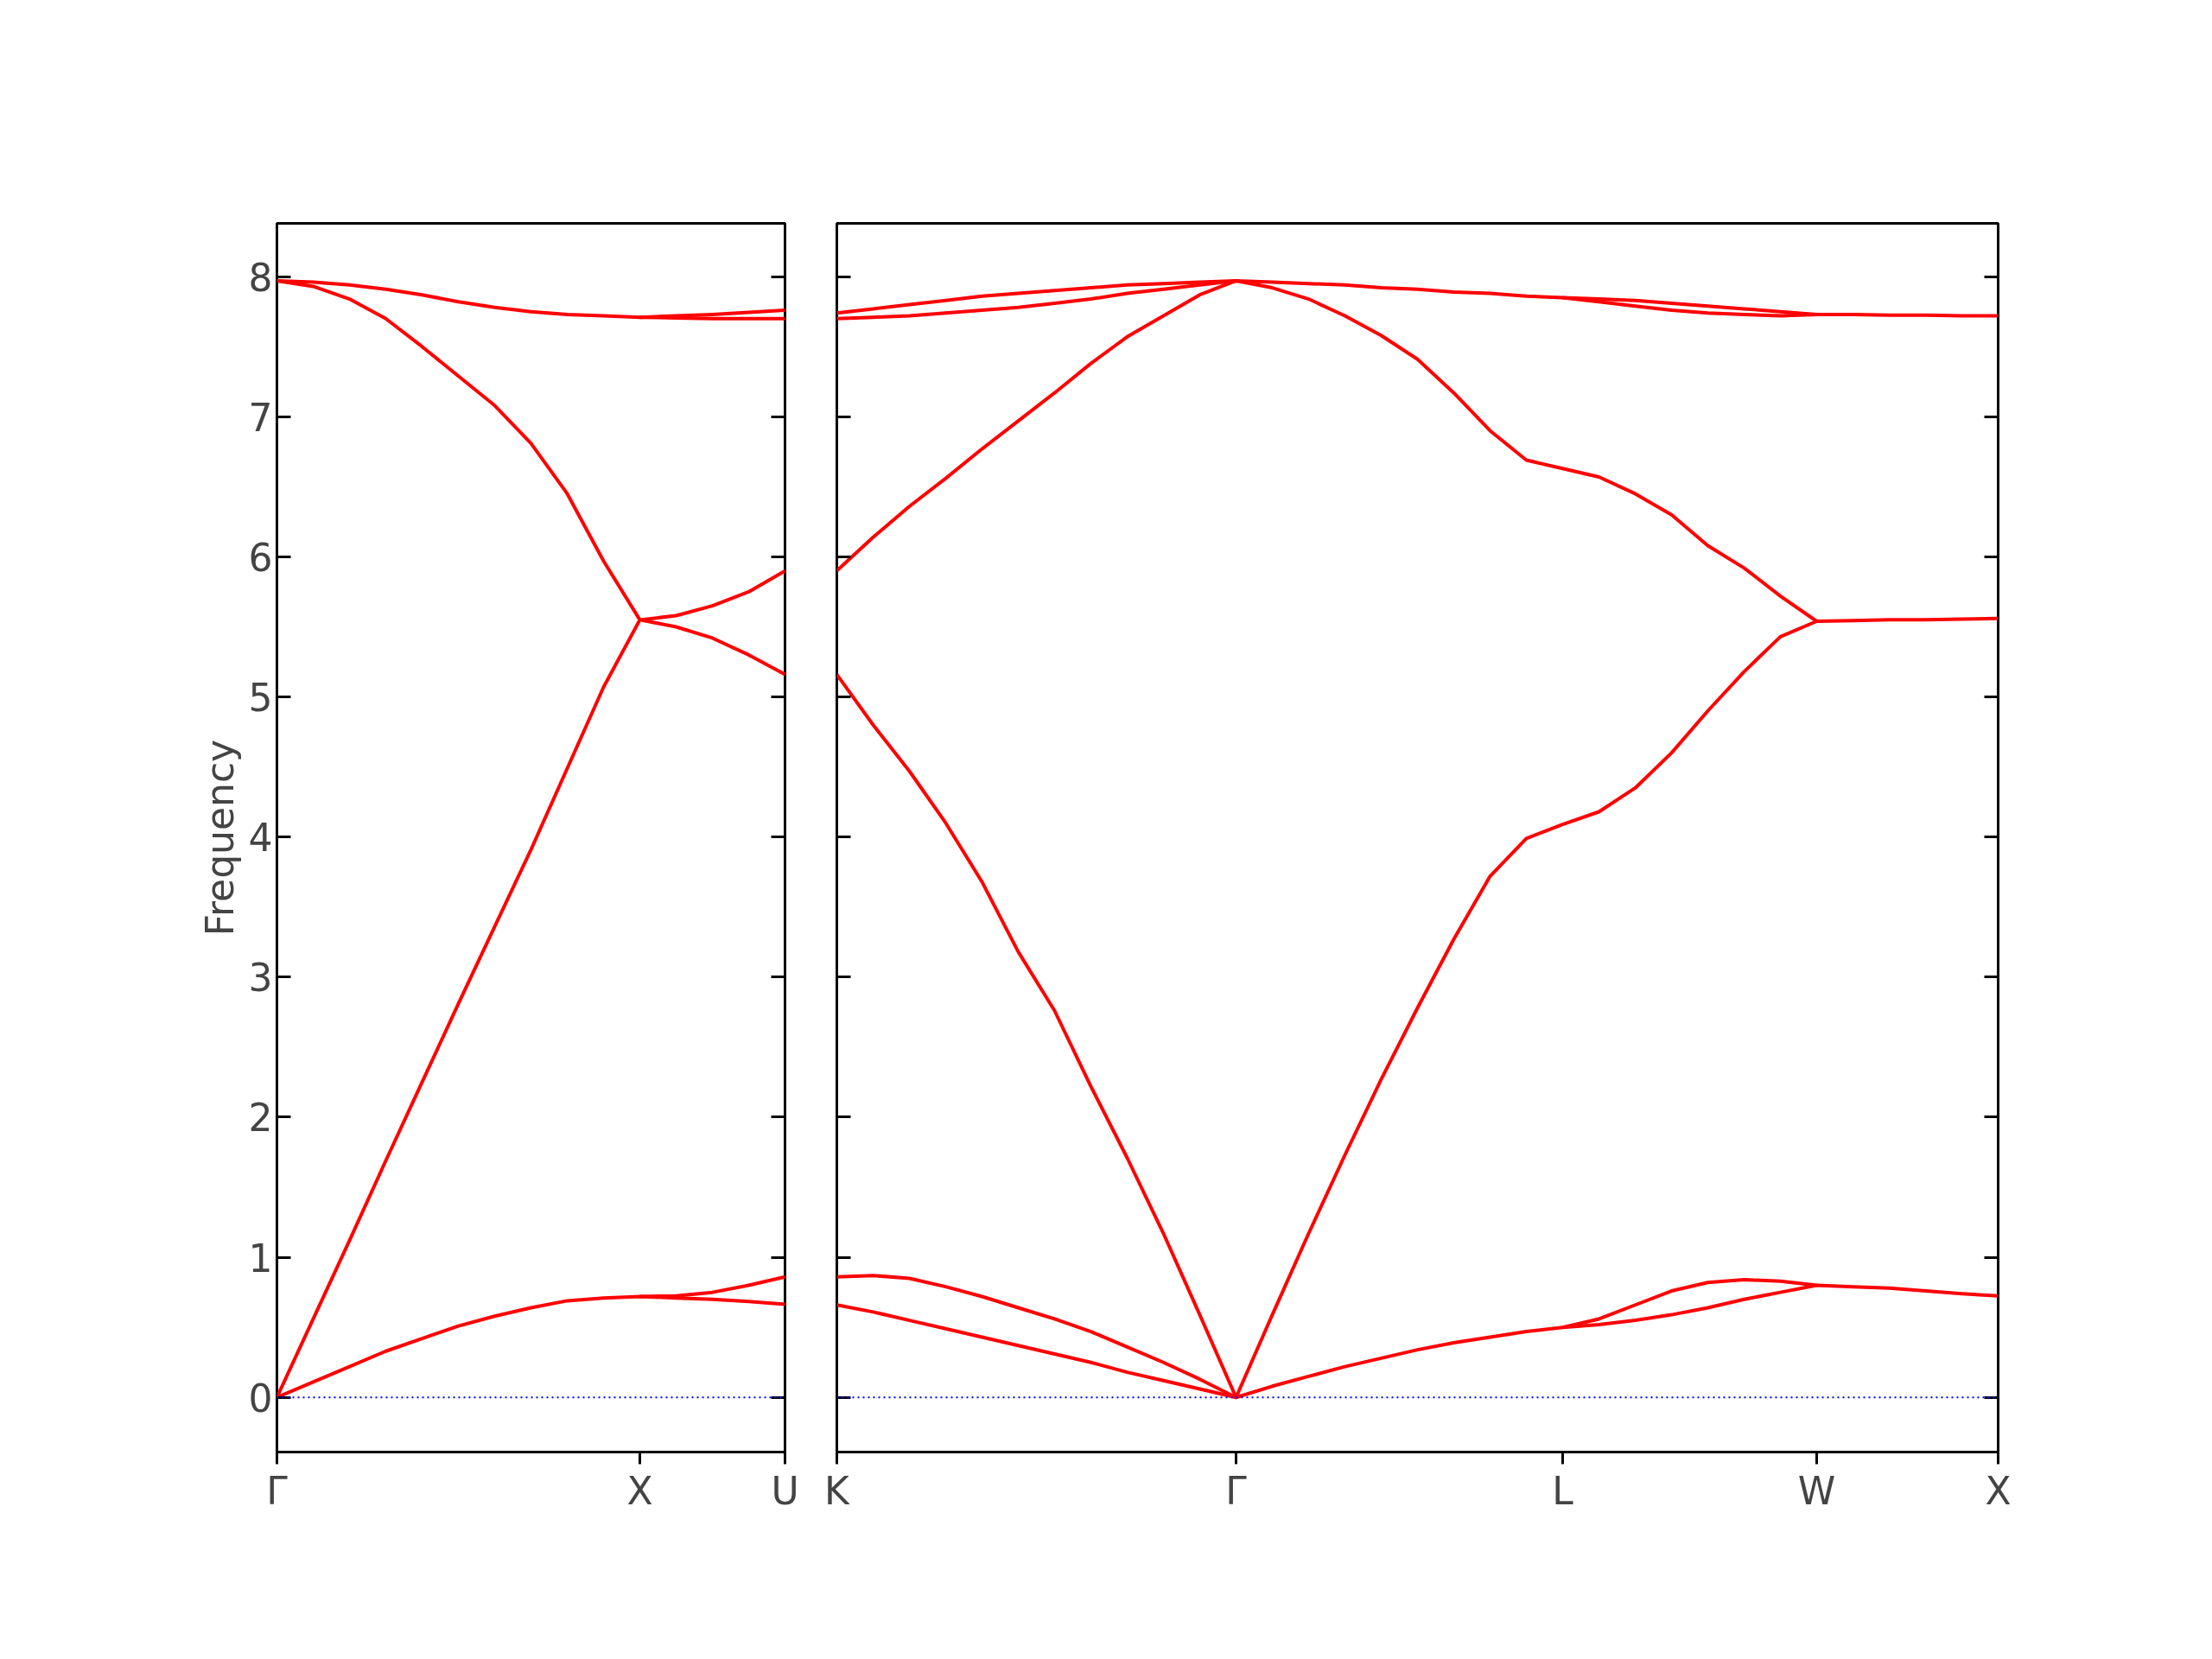  Describe the element at coordinates (260, 1258) in the screenshot. I see `y-tick-label: 1` at that location.